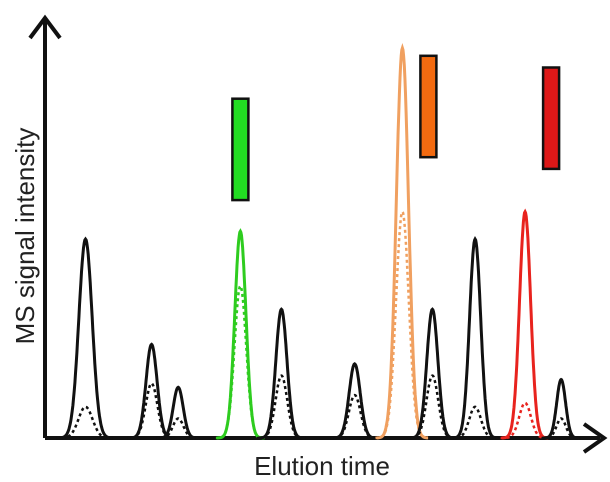  Describe the element at coordinates (525, 420) in the screenshot. I see `peak-10-dotted` at that location.